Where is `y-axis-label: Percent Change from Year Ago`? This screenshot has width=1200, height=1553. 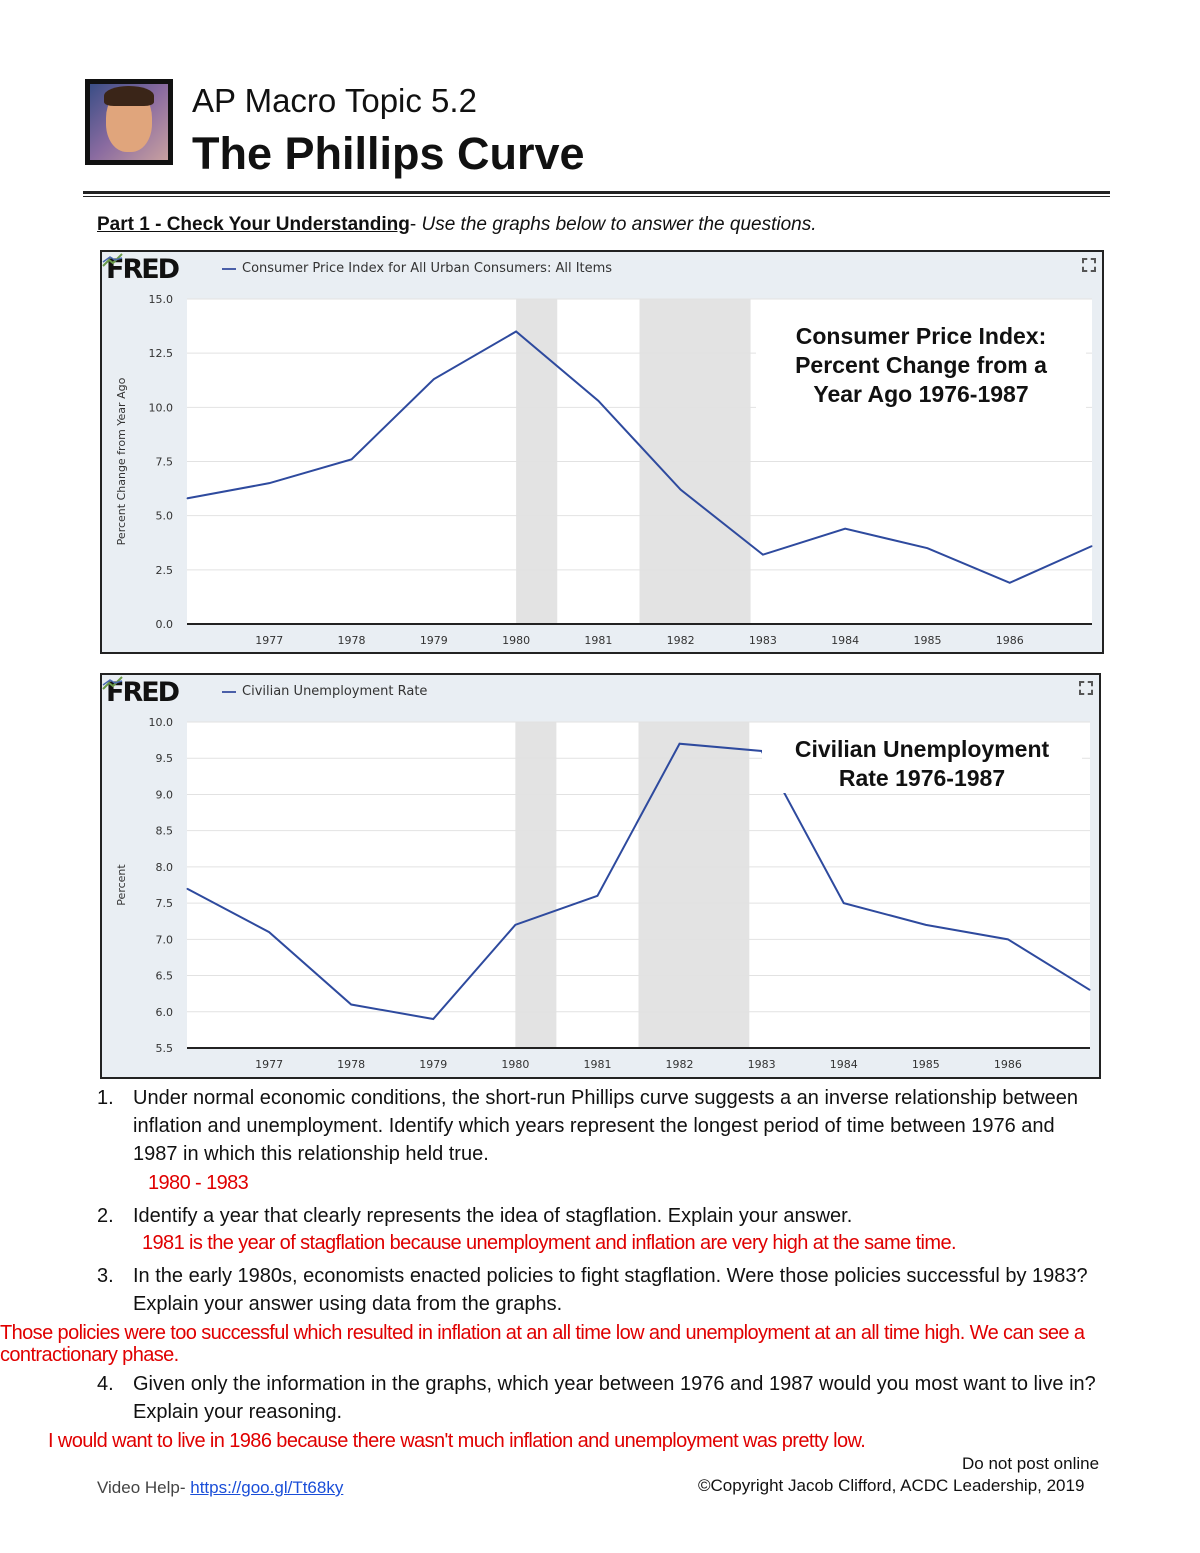 y-axis-label: Percent Change from Year Ago is located at coordinates (121, 461).